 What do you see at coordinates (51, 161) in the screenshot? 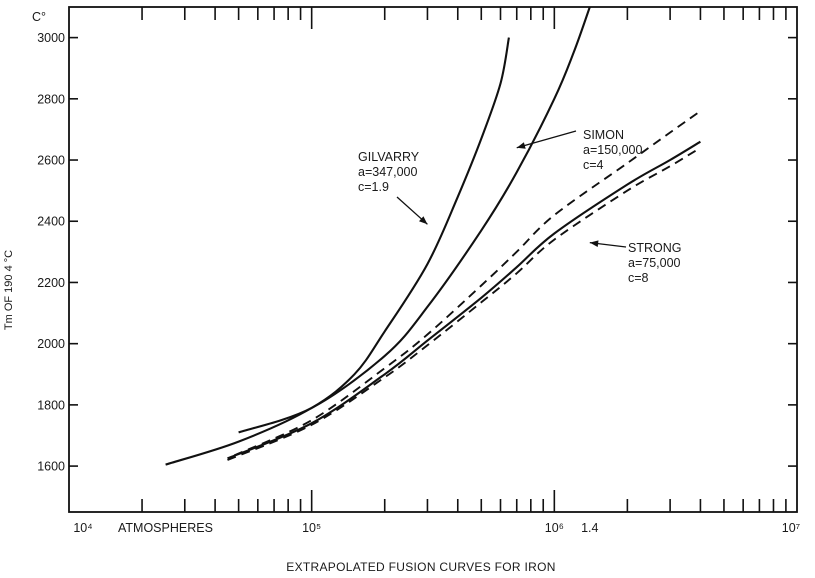
I see `y-tick-label: 2600` at bounding box center [51, 161].